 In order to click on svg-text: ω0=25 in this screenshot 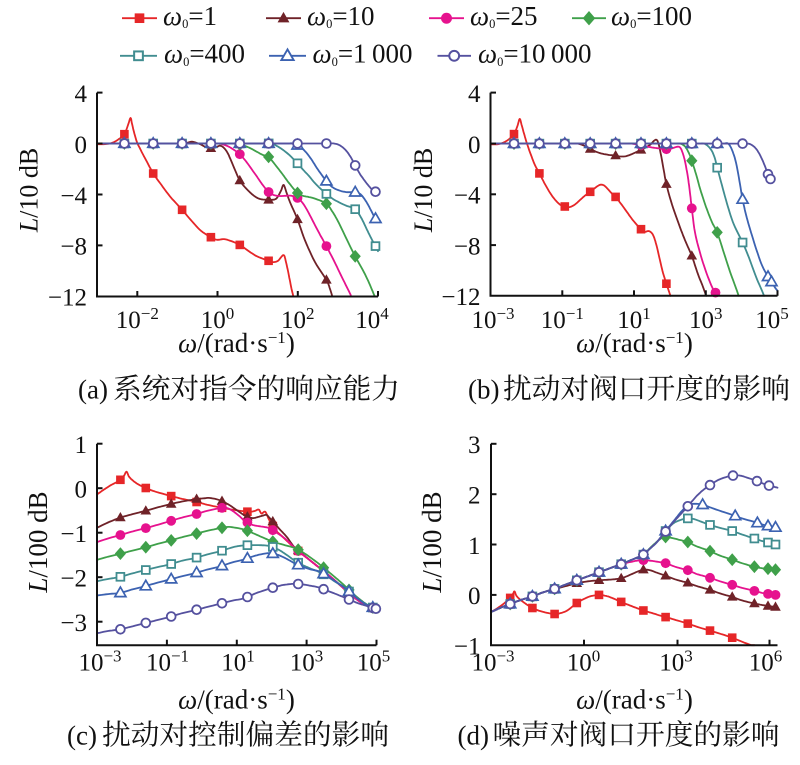, I will do `click(504, 16)`.